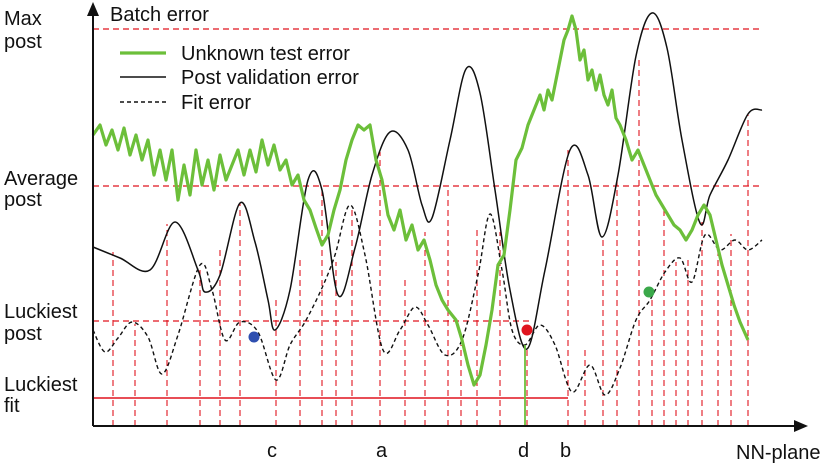  Describe the element at coordinates (41, 179) in the screenshot. I see `label-average-line1: Average` at that location.